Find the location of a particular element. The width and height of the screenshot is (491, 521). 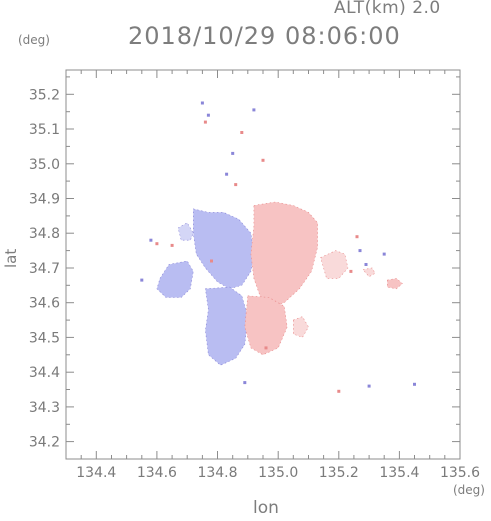

timestamp-title: 2018/10/29 08:06:00 is located at coordinates (264, 36).